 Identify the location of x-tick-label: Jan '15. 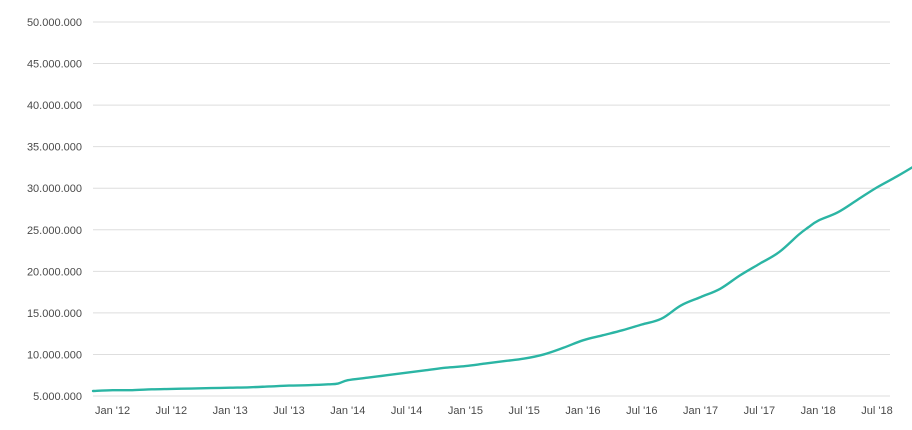
(465, 411).